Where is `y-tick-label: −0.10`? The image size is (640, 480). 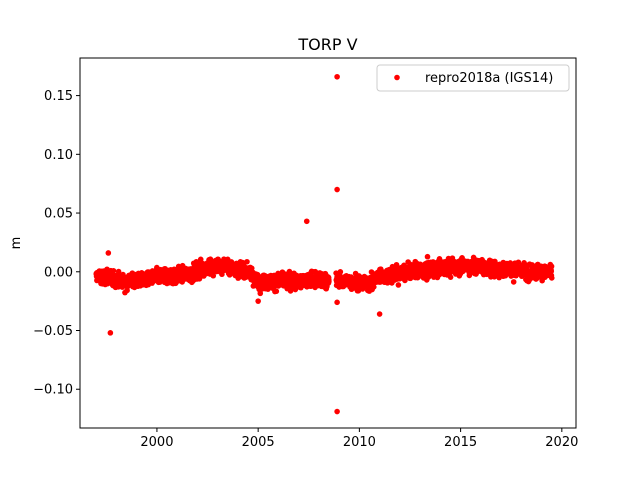
y-tick-label: −0.10 is located at coordinates (53, 390).